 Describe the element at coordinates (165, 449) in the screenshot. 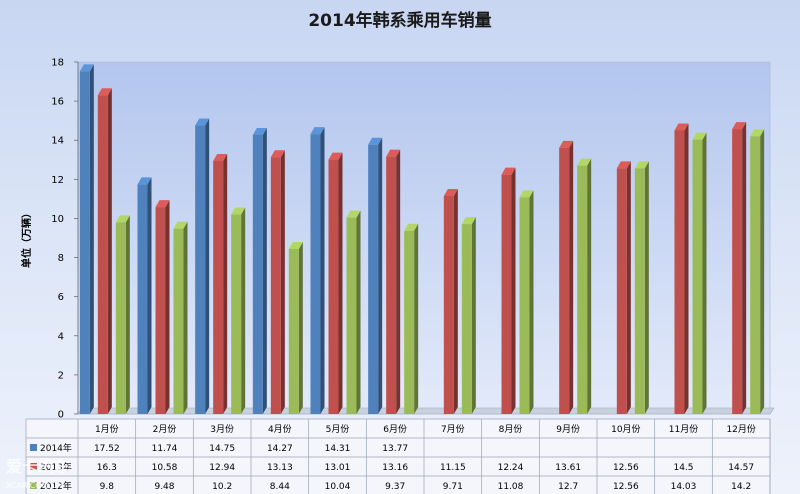

I see `data-label: 11.74` at that location.